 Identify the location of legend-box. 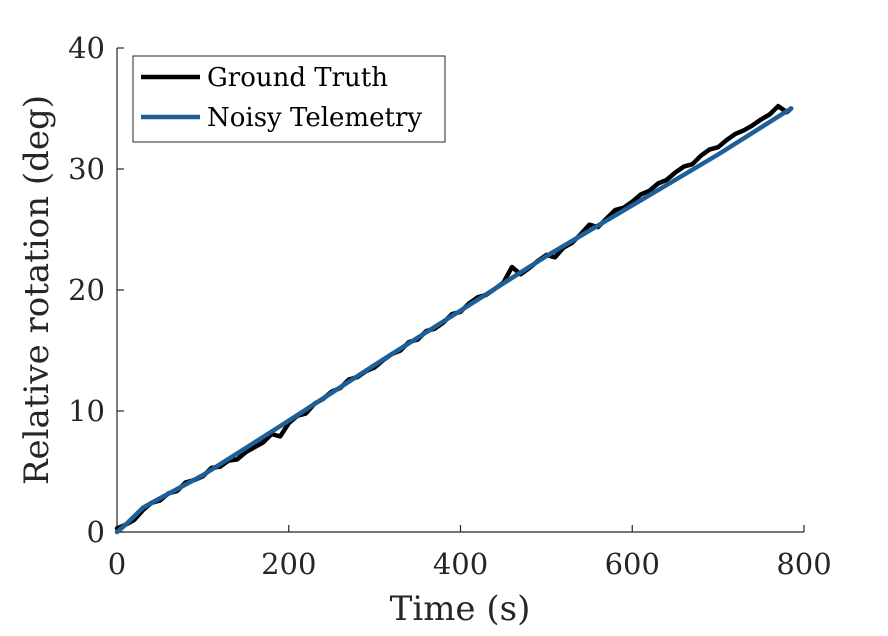
(289, 99).